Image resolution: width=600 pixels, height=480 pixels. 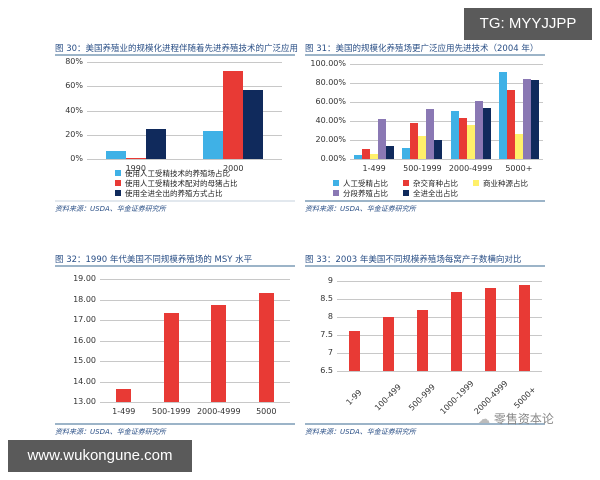 I want to click on legend-item: 使用人工受精技术配对的母猪占比, so click(x=176, y=183).